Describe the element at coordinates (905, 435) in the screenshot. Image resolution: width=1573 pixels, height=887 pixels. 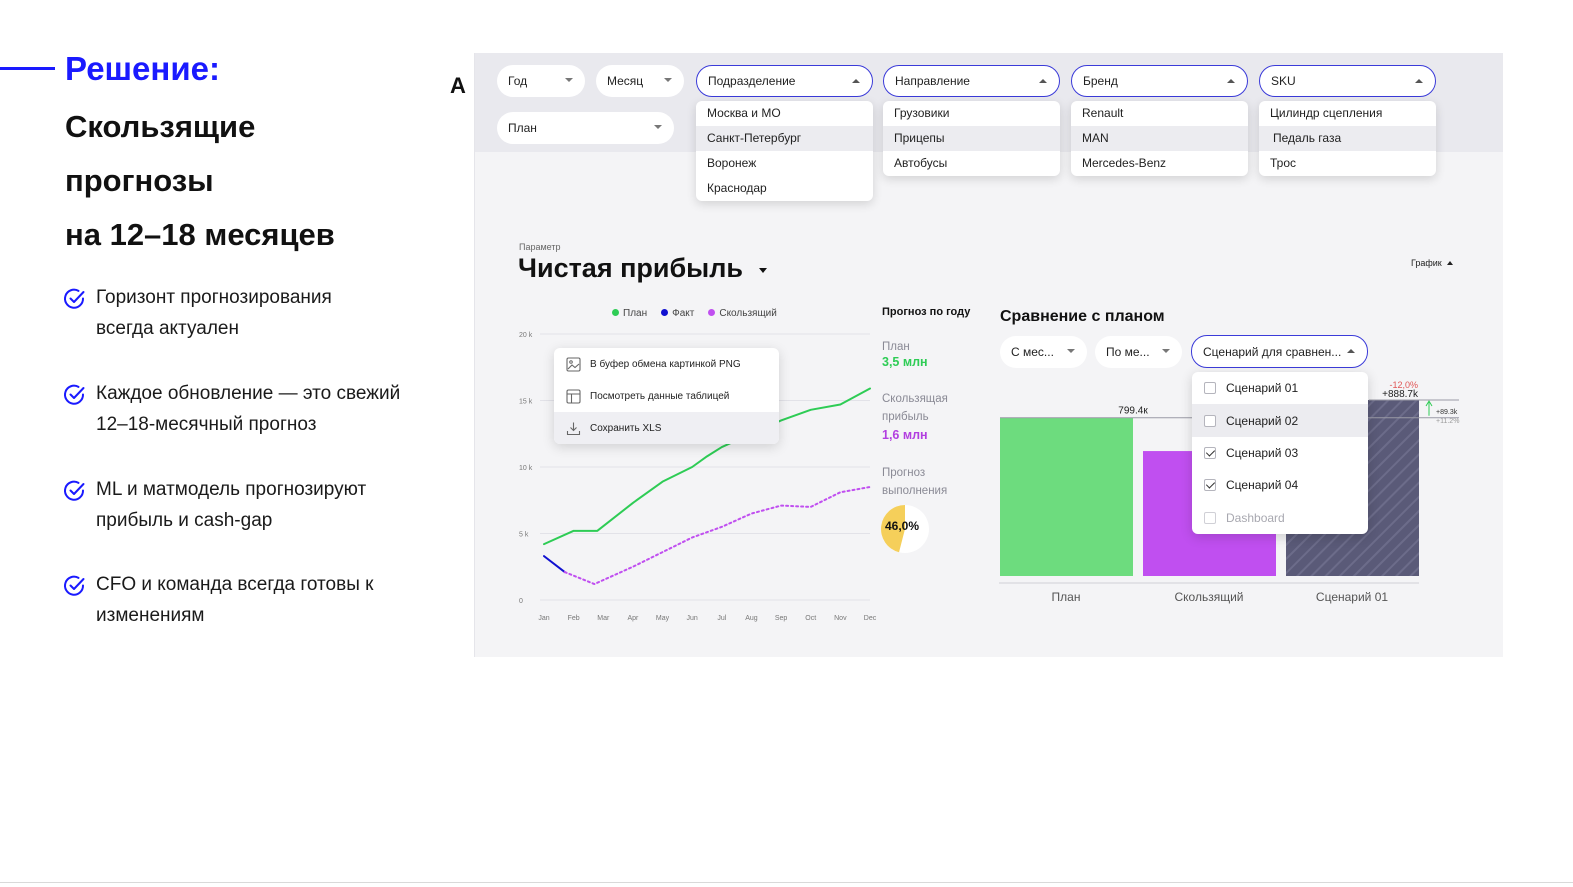
I see `forecast-rolling-value: 1,6 млн` at that location.